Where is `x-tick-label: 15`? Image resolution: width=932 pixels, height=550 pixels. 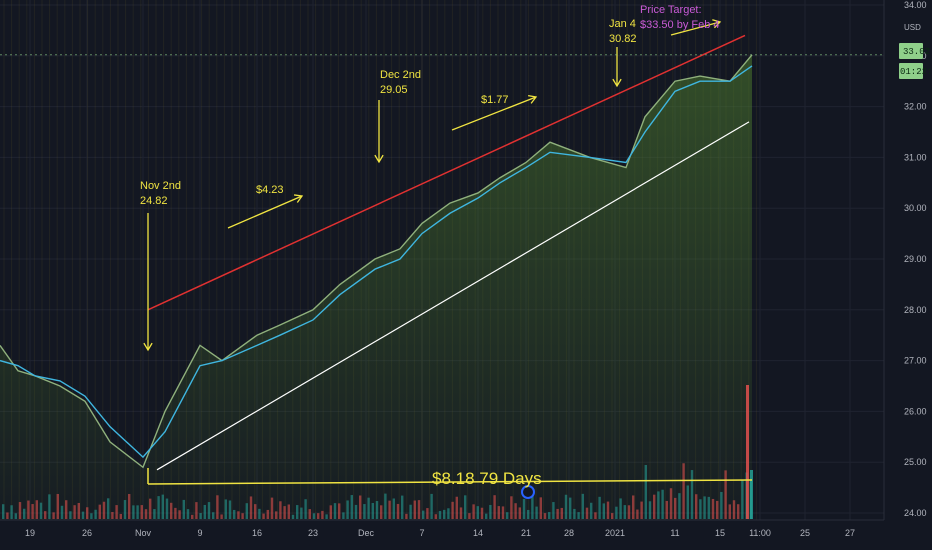 x-tick-label: 15 is located at coordinates (720, 533).